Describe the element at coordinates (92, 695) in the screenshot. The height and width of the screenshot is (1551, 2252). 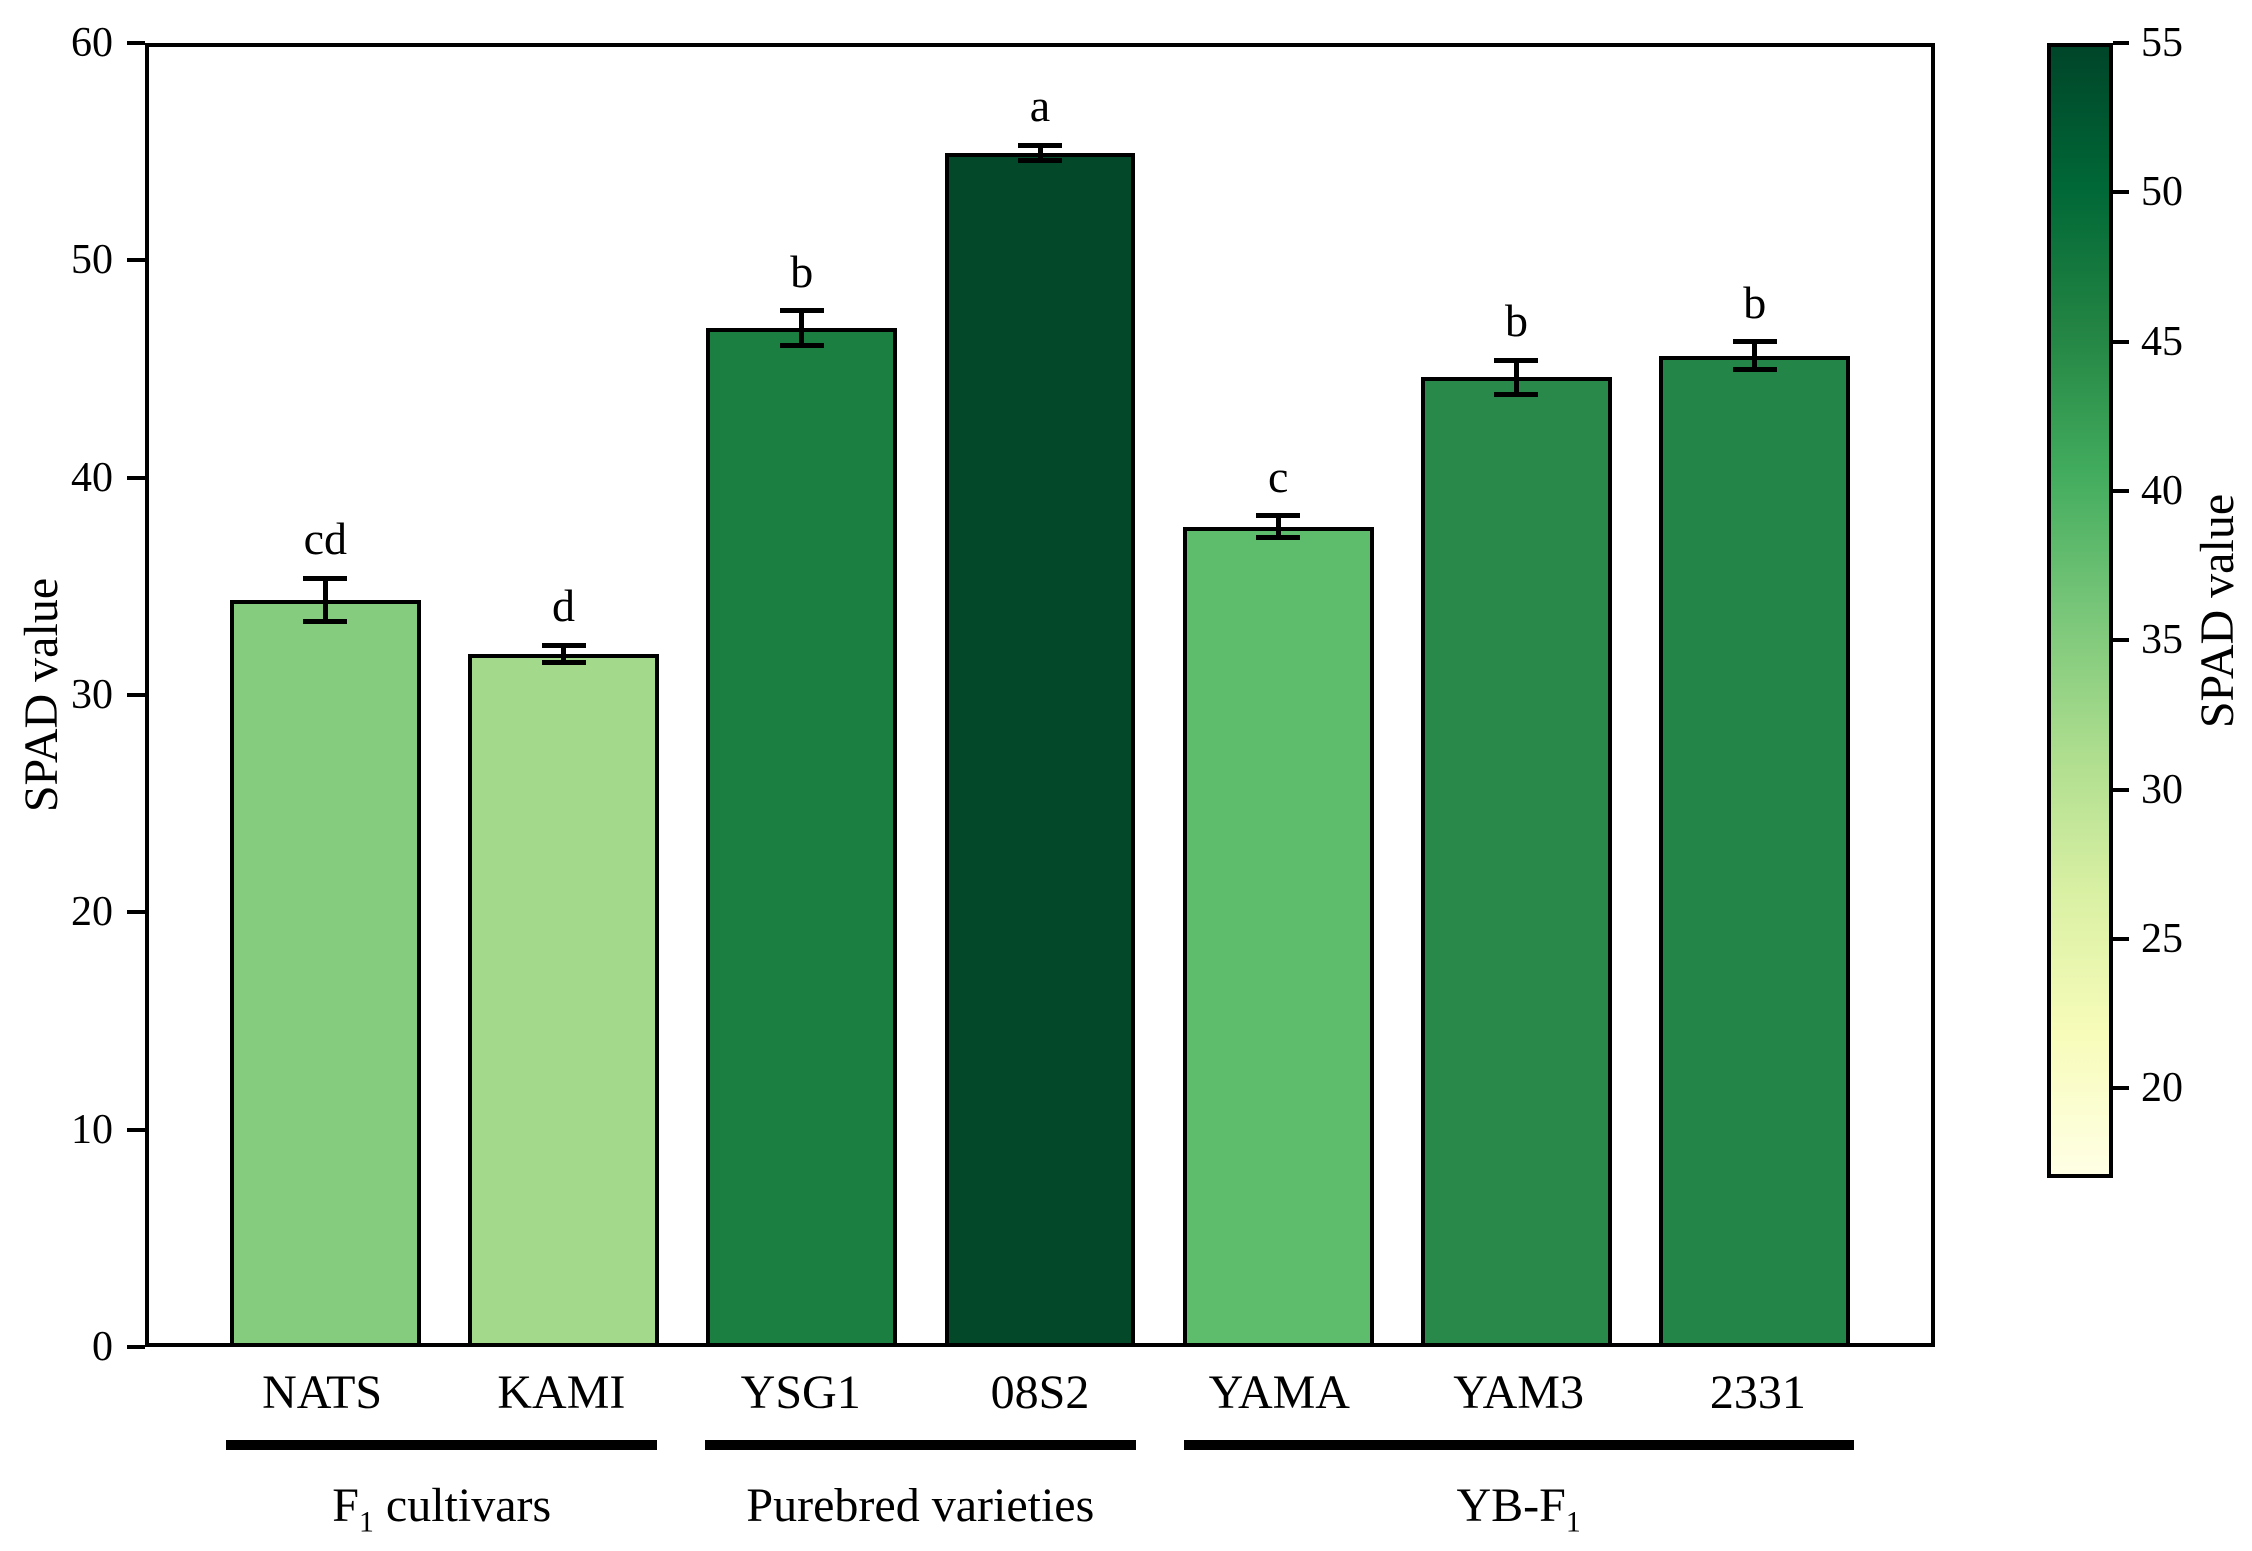
I see `y-tick-label: 30` at that location.